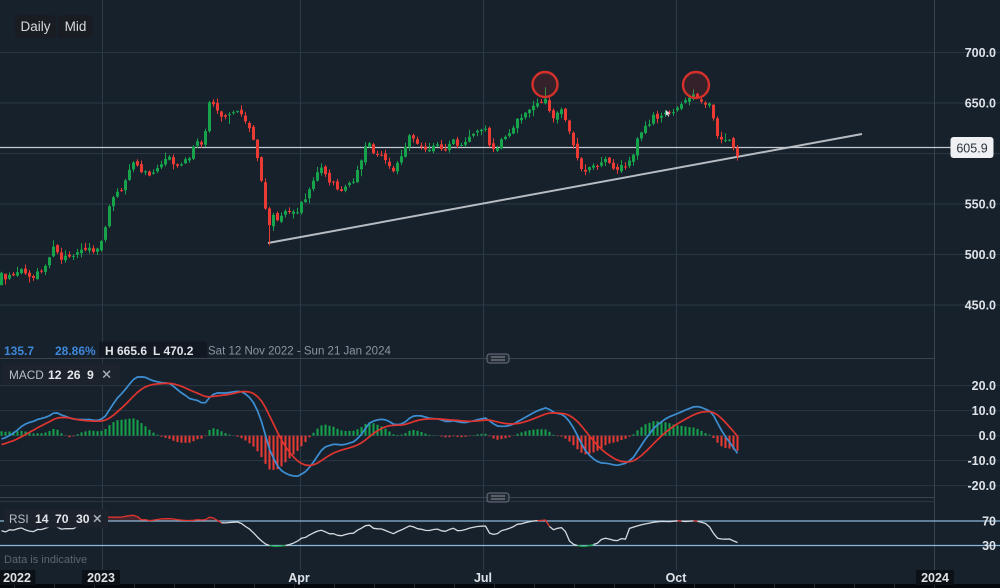 The width and height of the screenshot is (1000, 588). Describe the element at coordinates (45, 560) in the screenshot. I see `svg-text: Data is indicative` at that location.